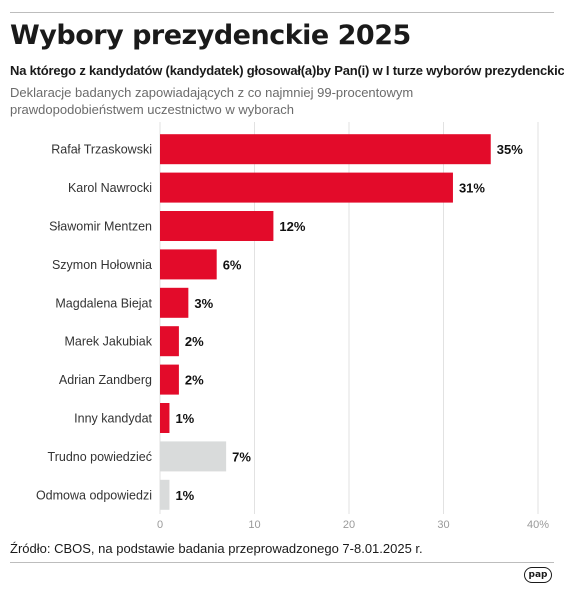  Describe the element at coordinates (472, 188) in the screenshot. I see `data-label: 31%` at that location.